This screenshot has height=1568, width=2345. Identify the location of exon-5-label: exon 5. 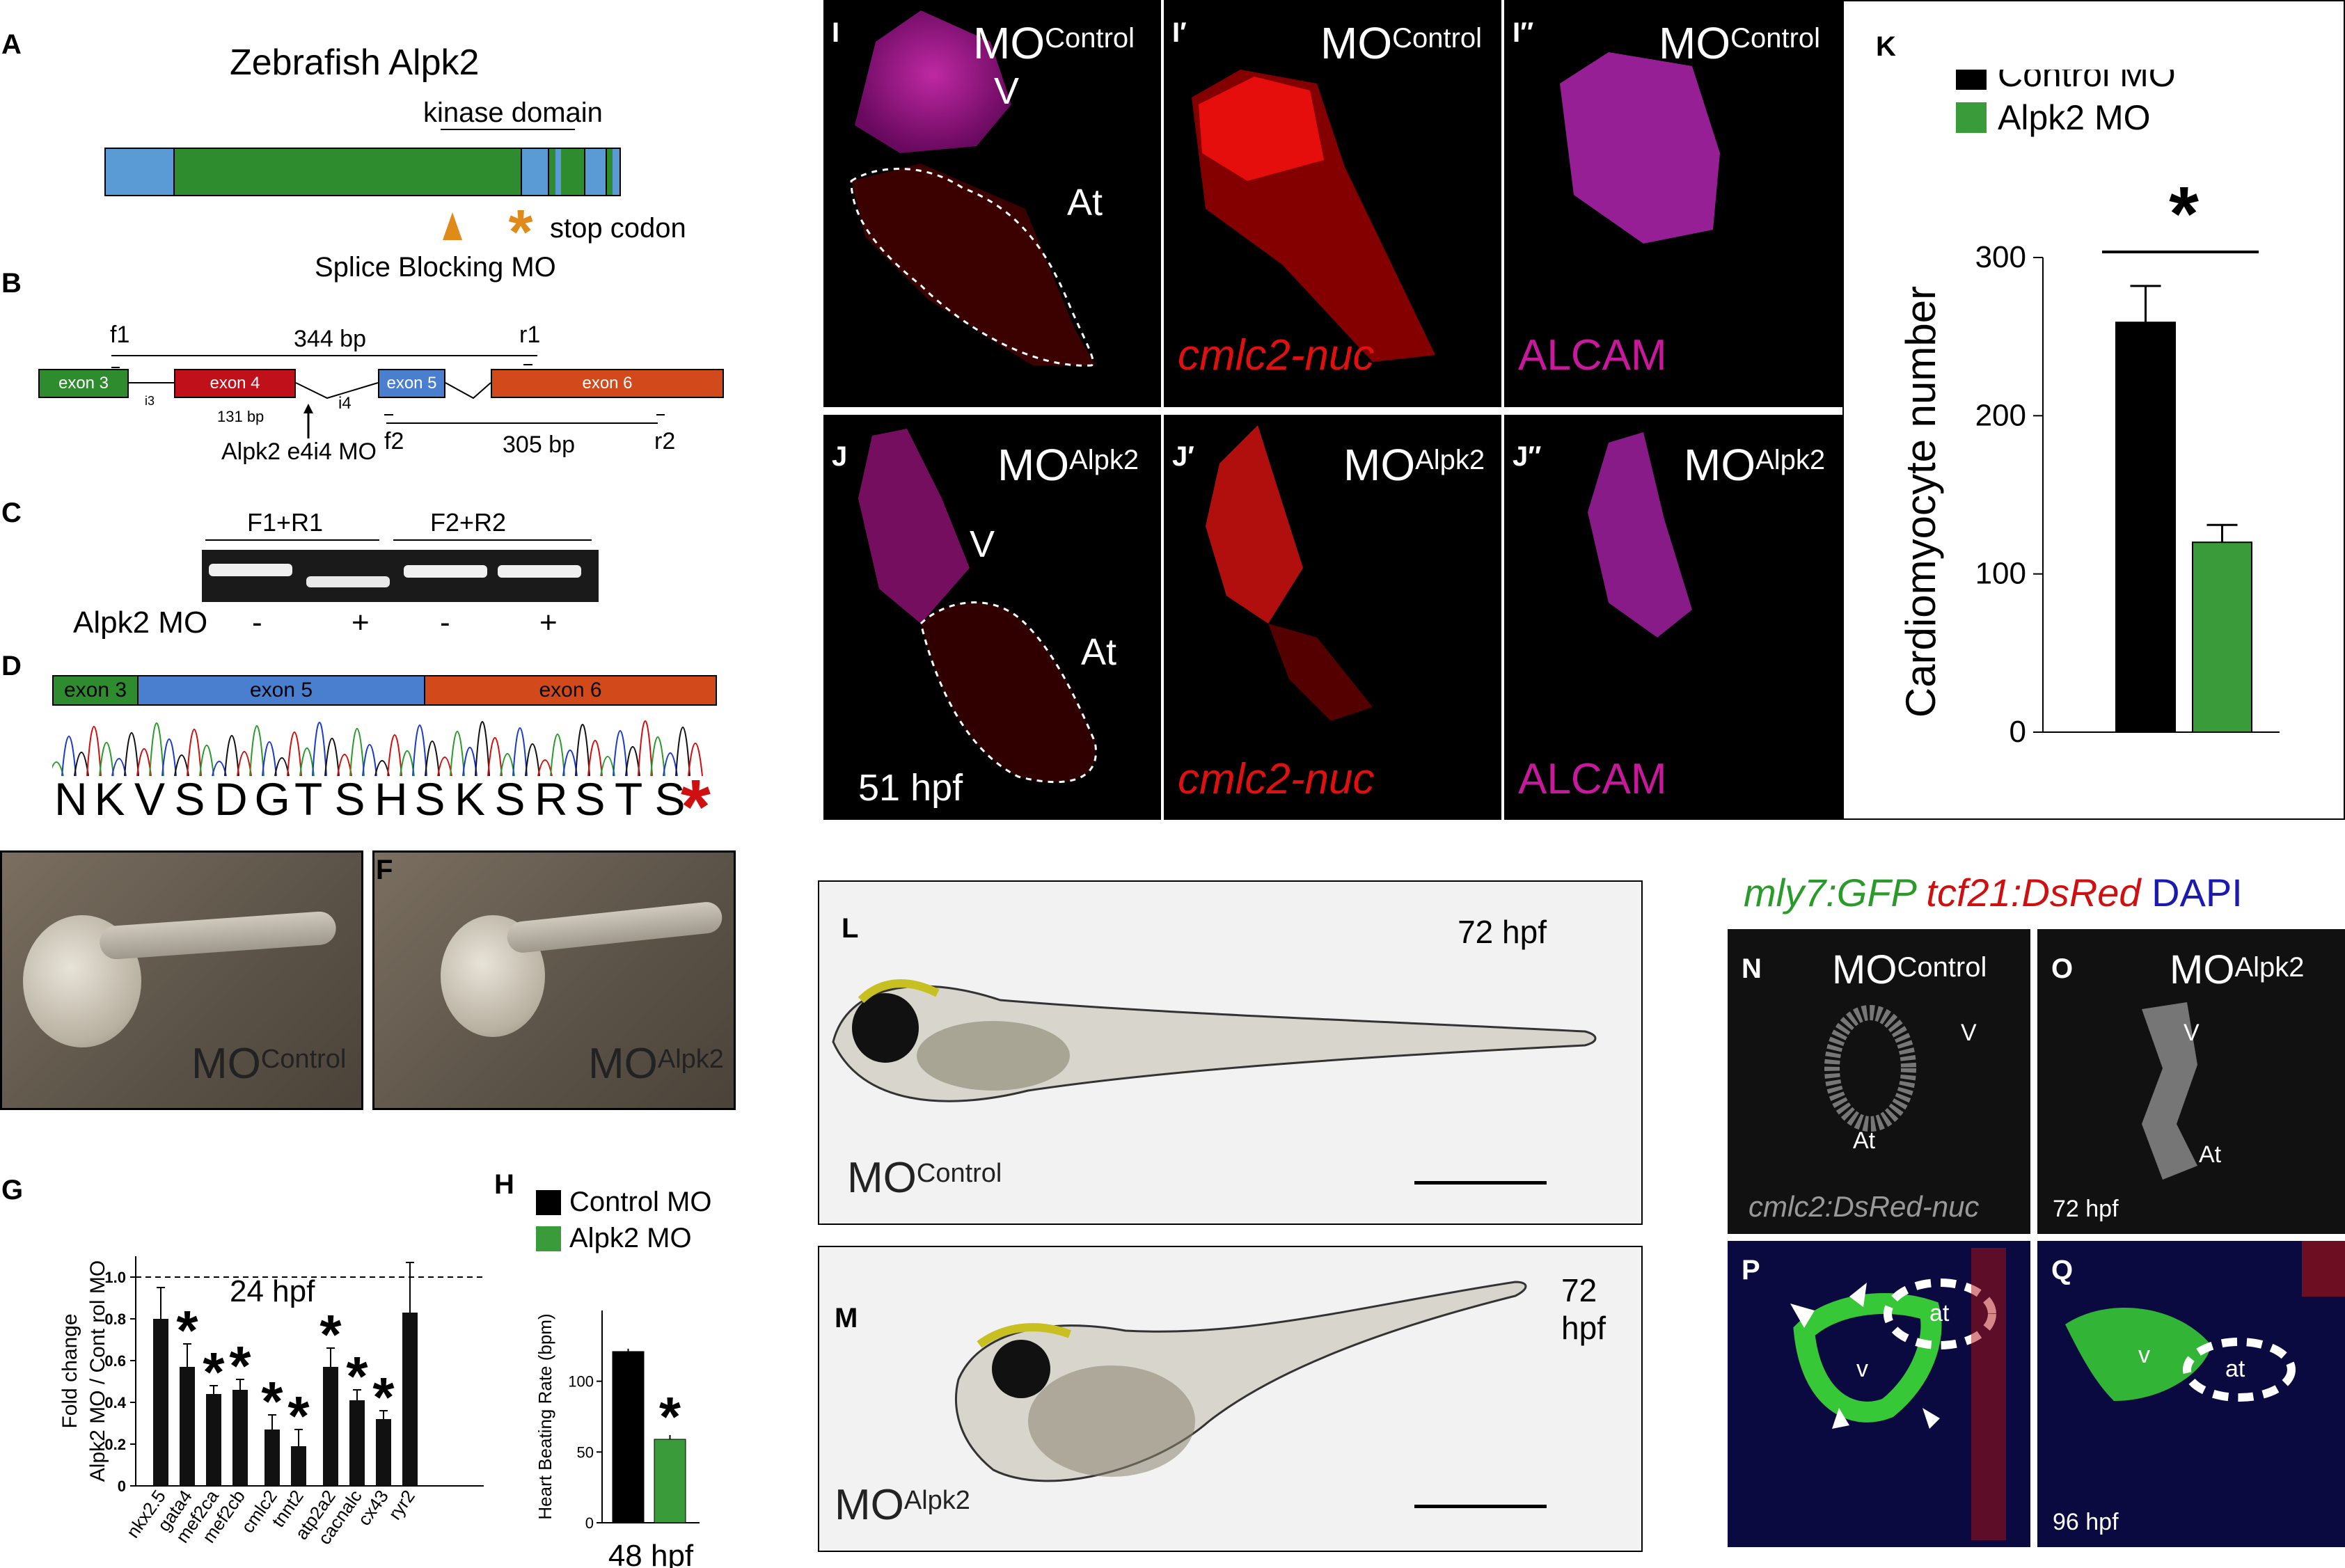
(412, 383).